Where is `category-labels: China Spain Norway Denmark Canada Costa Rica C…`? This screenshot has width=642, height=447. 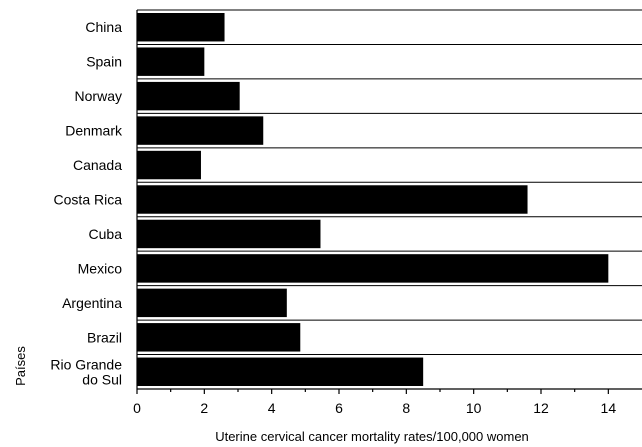 category-labels: China Spain Norway Denmark Canada Costa Rica C… is located at coordinates (86, 203).